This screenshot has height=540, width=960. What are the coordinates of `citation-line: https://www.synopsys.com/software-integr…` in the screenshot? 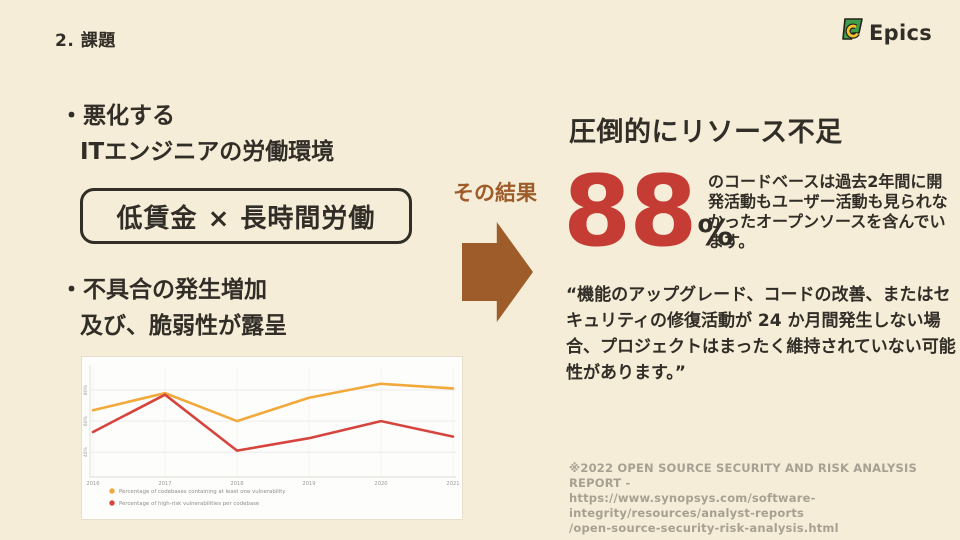 It's located at (692, 505).